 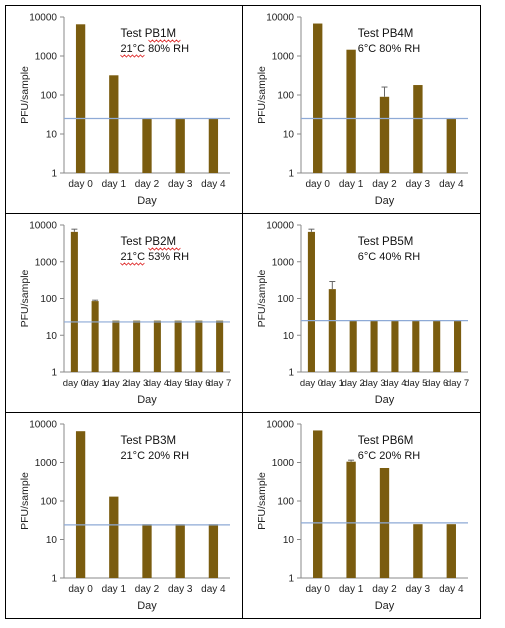 I want to click on chart-title: Test PB2M, so click(x=148, y=242).